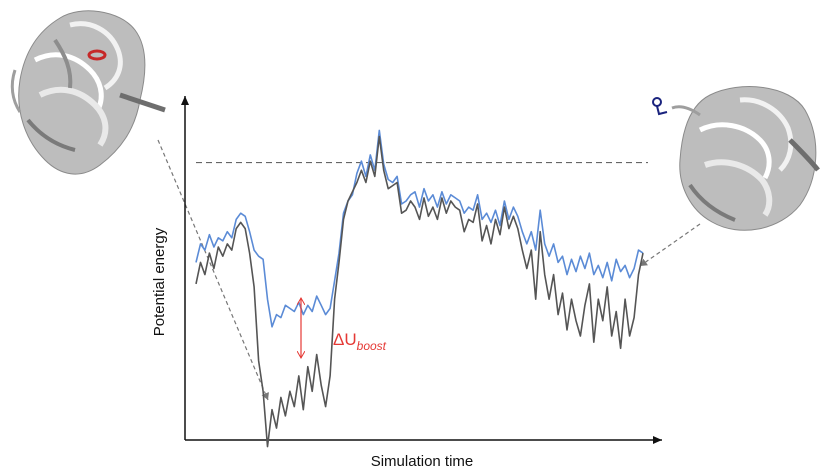  I want to click on delta-u-subscript: boost, so click(372, 346).